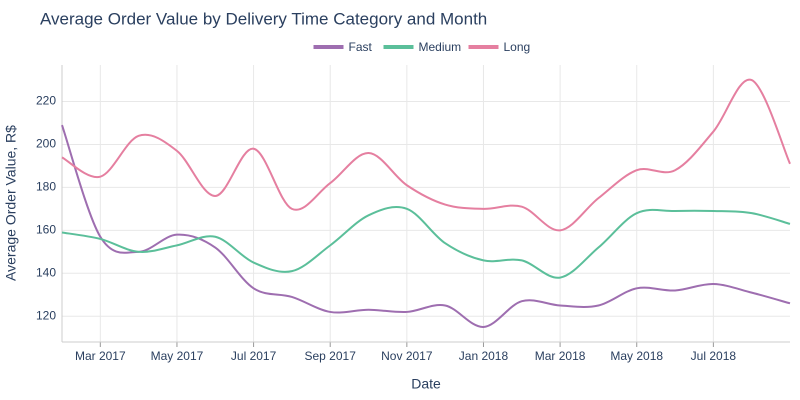 Image resolution: width=800 pixels, height=400 pixels. I want to click on x-tick-label: Sep 2017, so click(331, 356).